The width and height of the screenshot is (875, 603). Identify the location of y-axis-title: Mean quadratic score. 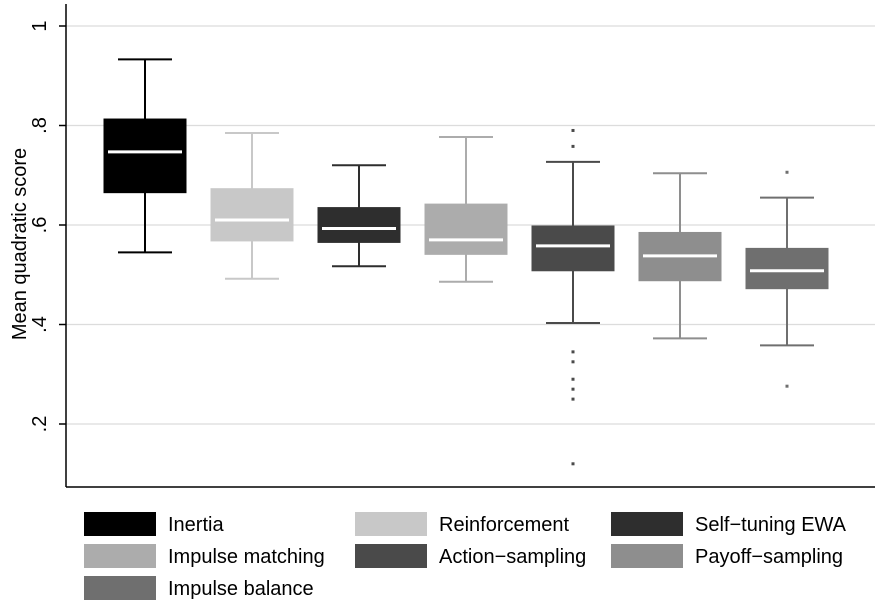
(20, 244).